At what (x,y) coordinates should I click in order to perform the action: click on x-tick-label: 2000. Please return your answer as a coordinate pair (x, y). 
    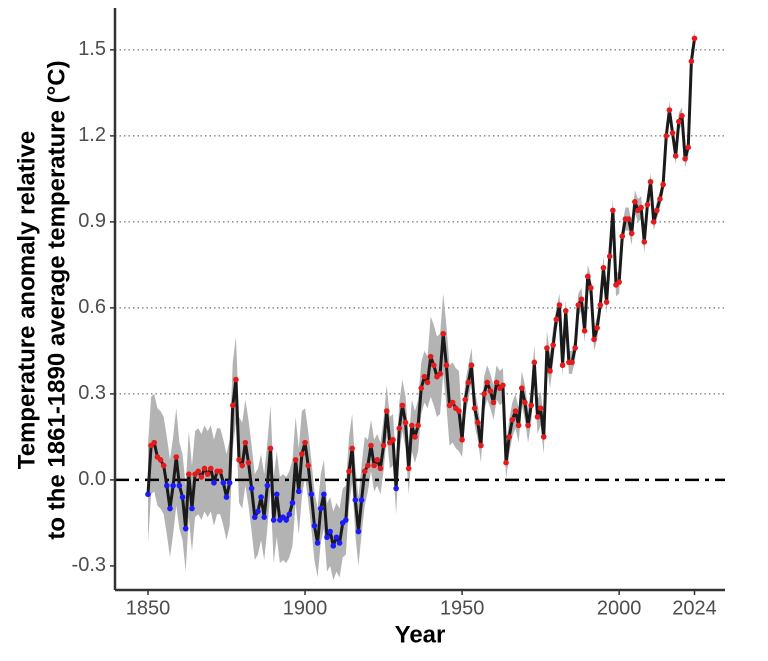
    Looking at the image, I should click on (619, 608).